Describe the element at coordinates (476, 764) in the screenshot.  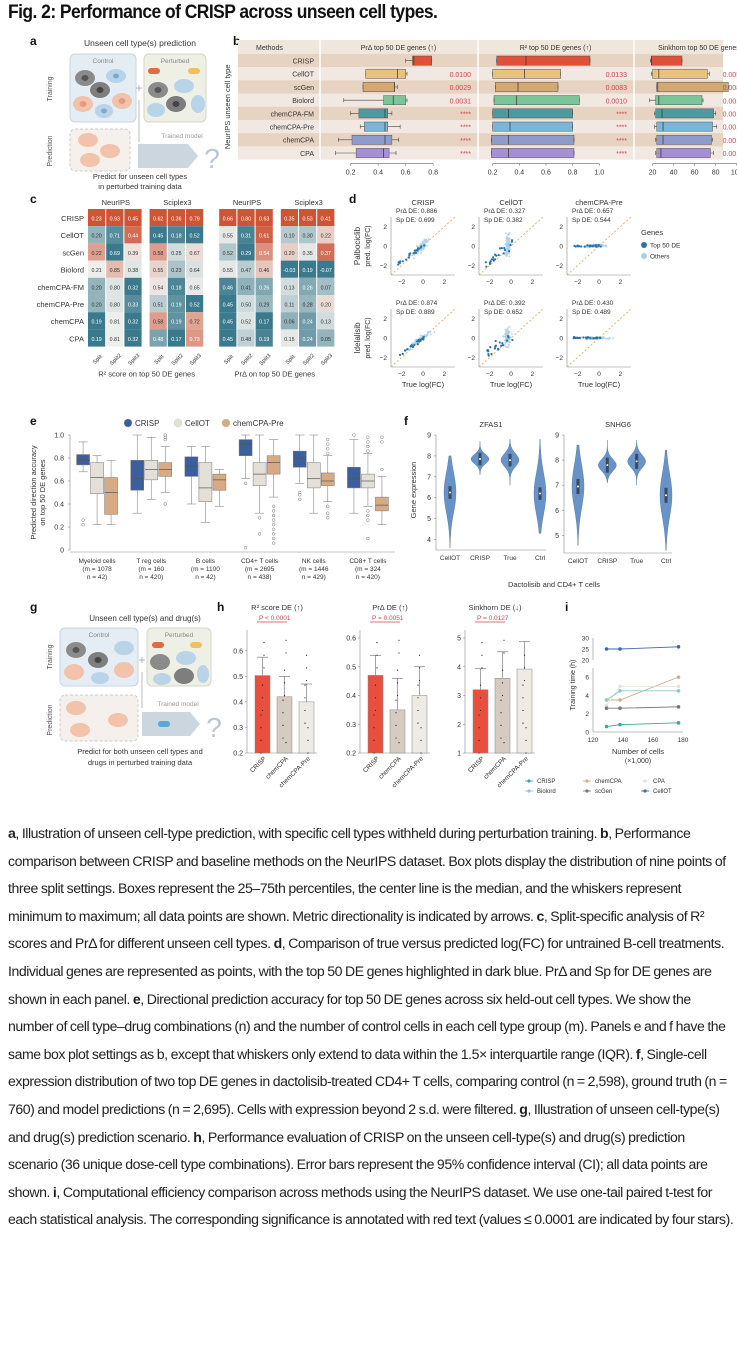
I see `bar-category-label: CRISP` at that location.